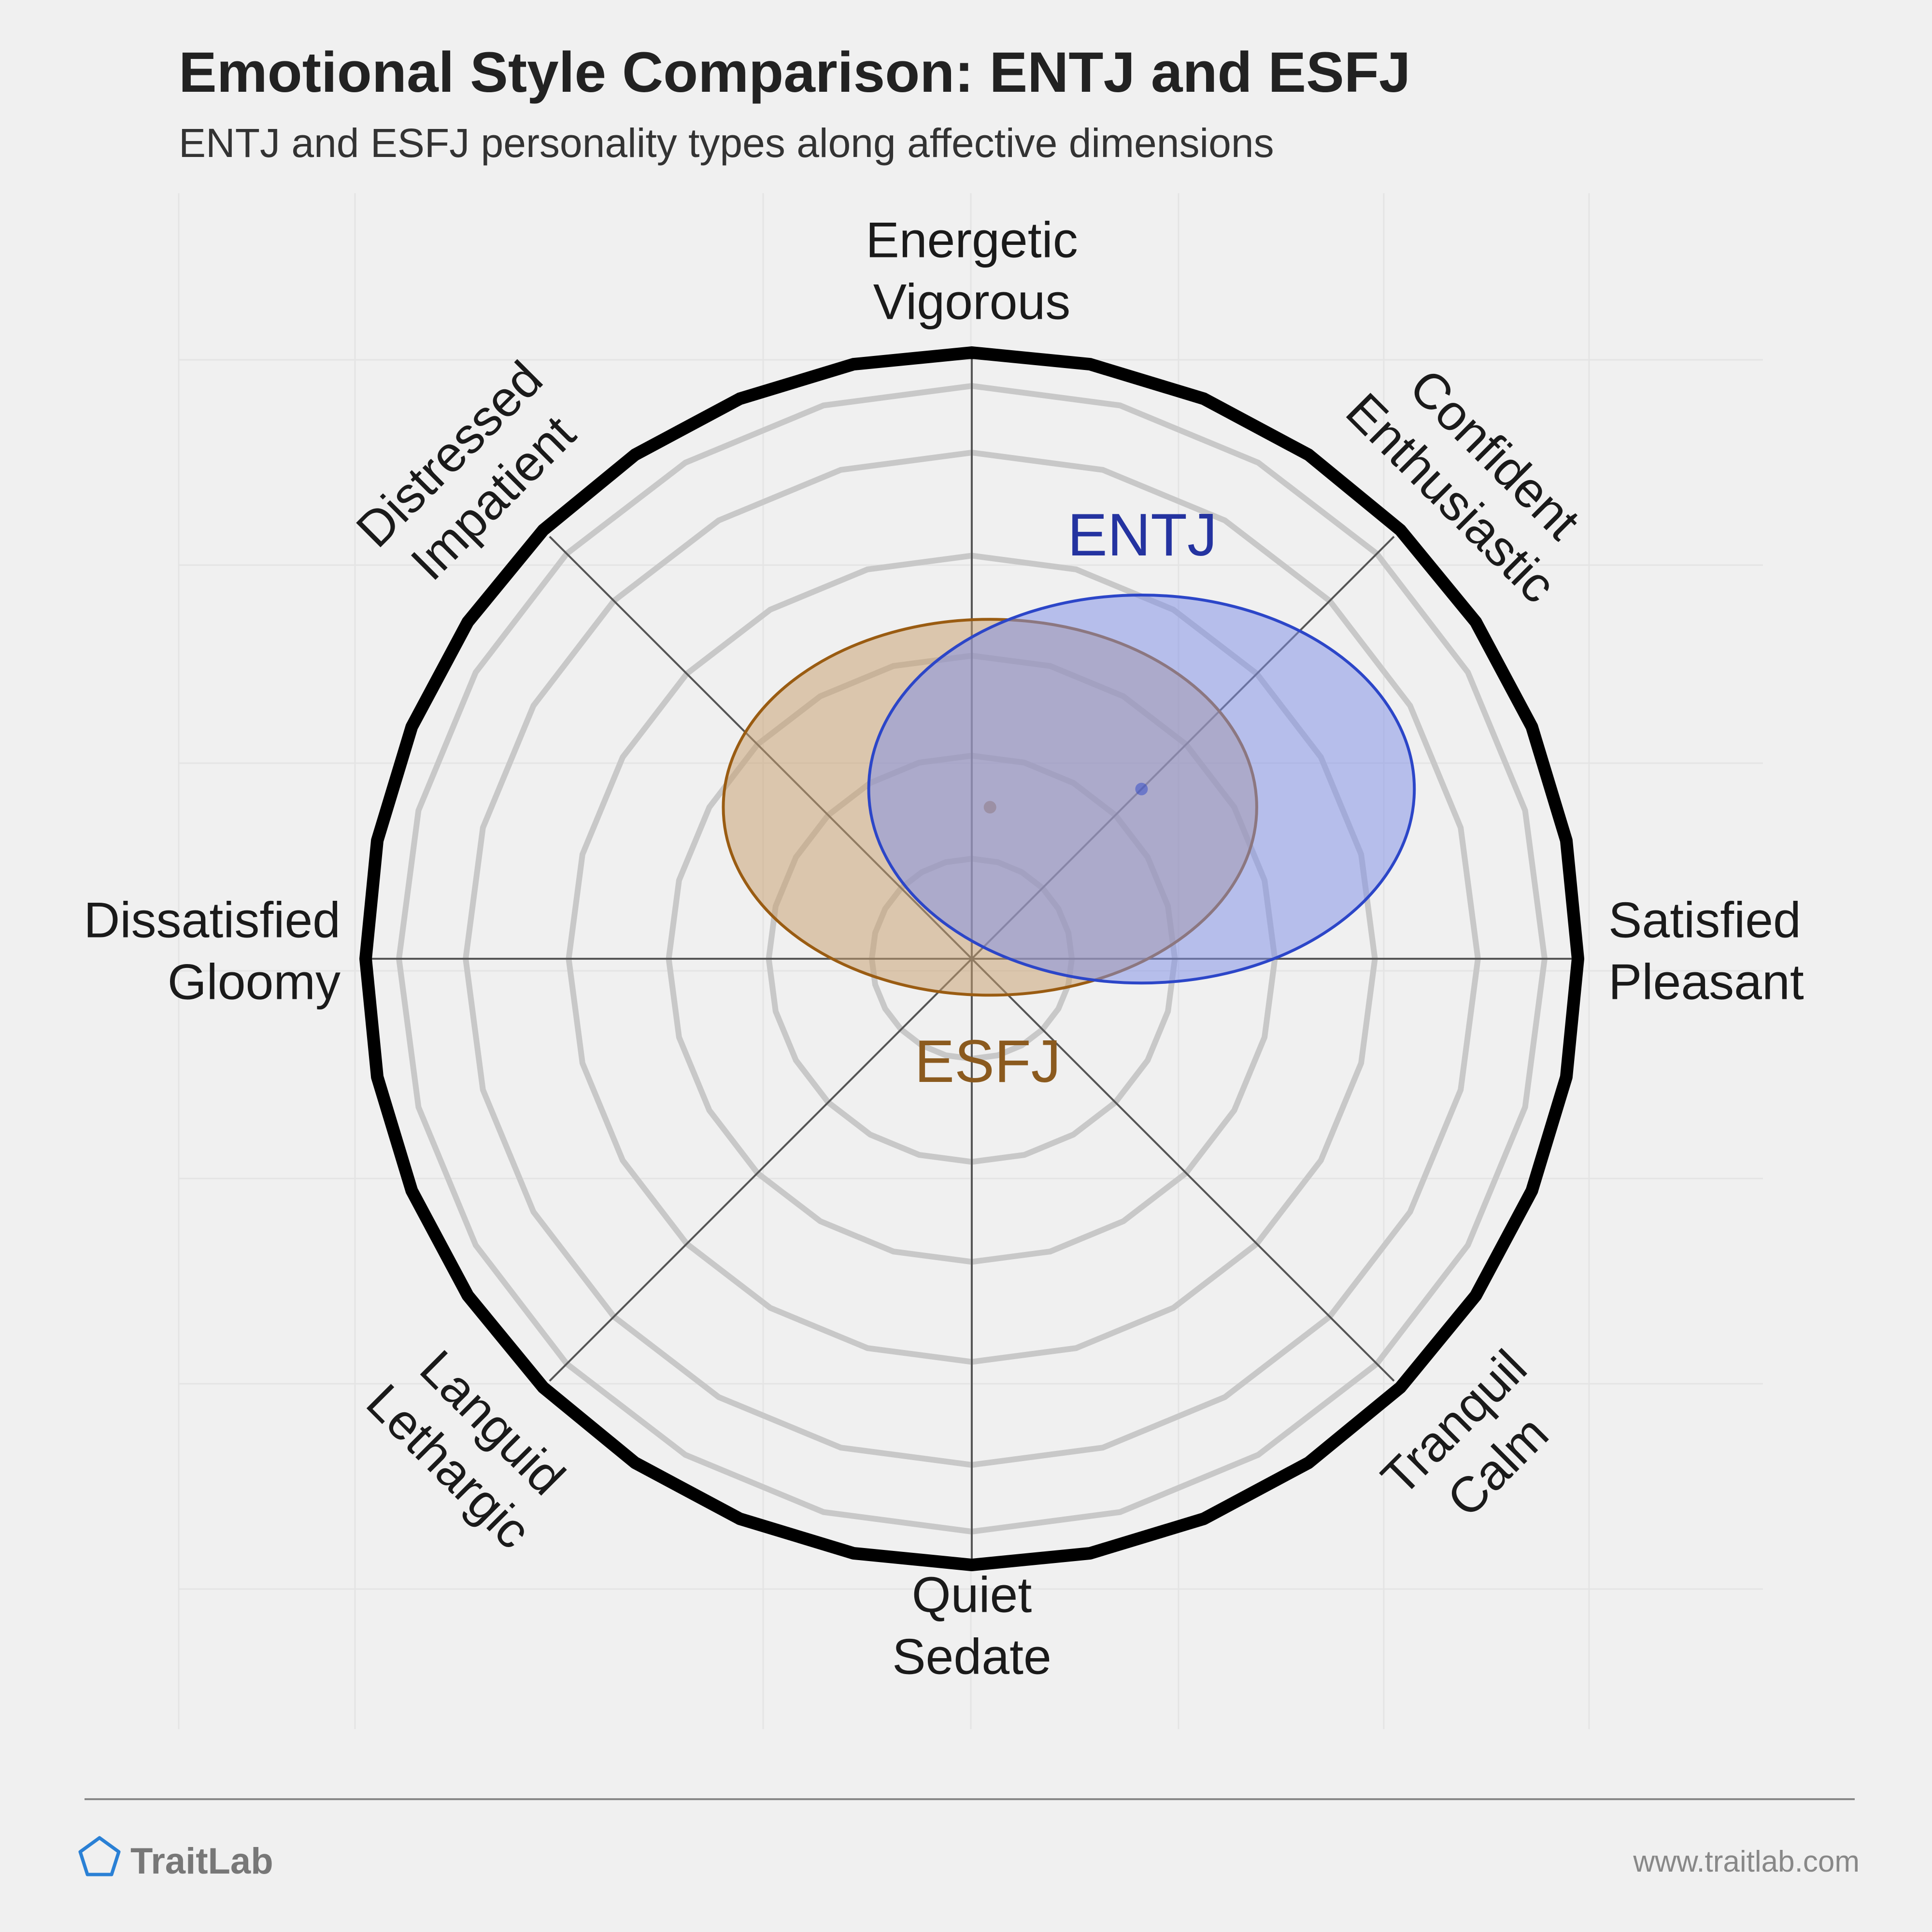  Describe the element at coordinates (1706, 982) in the screenshot. I see `axis-label-line: Pleasant` at that location.